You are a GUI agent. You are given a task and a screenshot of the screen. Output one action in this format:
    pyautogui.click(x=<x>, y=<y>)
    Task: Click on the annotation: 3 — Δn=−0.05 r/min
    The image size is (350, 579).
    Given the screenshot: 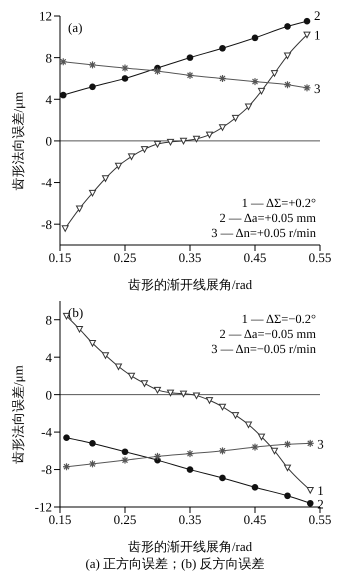 What is the action you would take?
    pyautogui.click(x=264, y=349)
    